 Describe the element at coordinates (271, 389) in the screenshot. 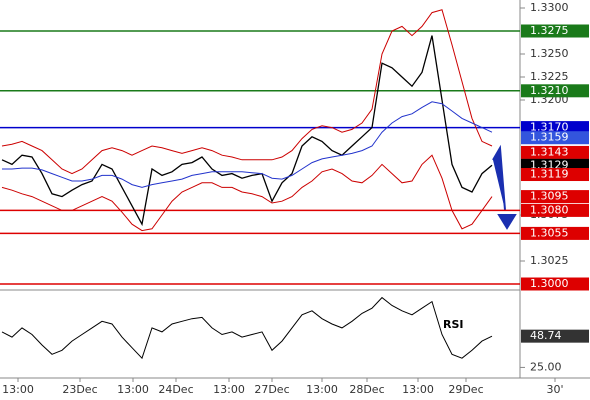

I see `x-tick-label: 27Dec` at that location.